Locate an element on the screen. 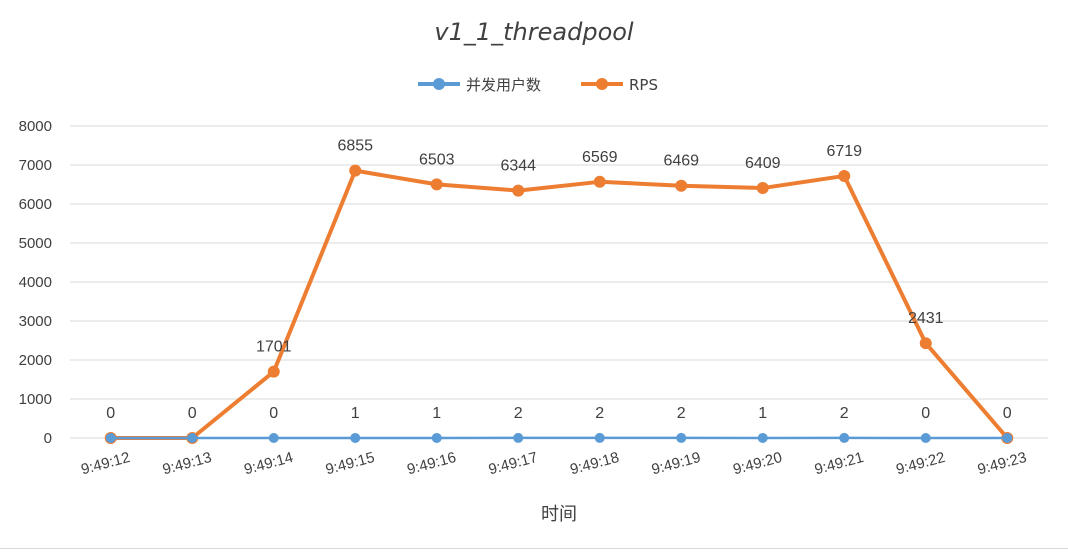  legend-item-users: 并发用户数 is located at coordinates (479, 85).